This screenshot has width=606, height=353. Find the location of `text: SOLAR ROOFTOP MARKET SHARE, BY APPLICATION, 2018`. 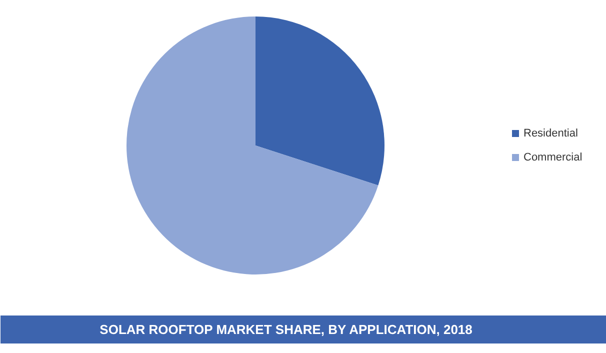

text: SOLAR ROOFTOP MARKET SHARE, BY APPLICATION, 2018 is located at coordinates (286, 329).